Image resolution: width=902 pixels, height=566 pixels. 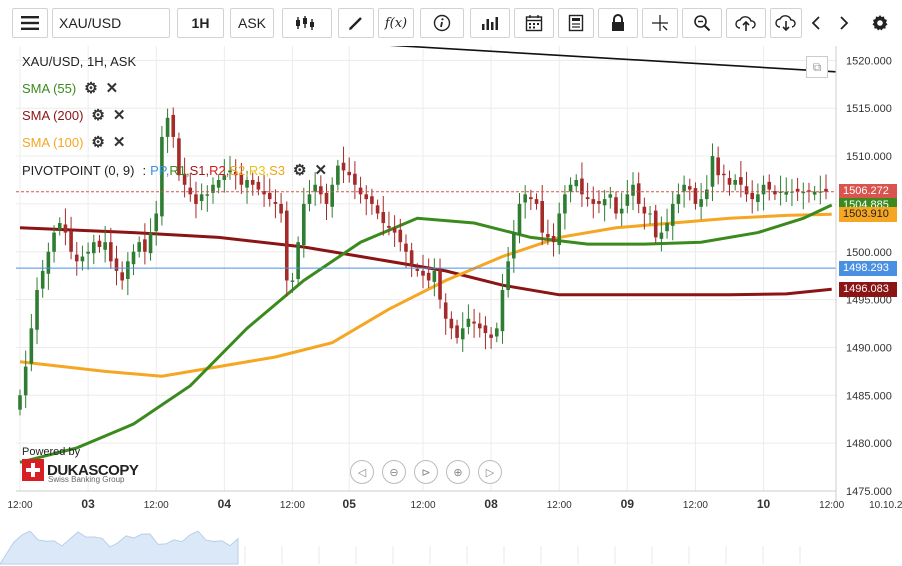 I want to click on zoom-in-button: ⊕, so click(x=458, y=472).